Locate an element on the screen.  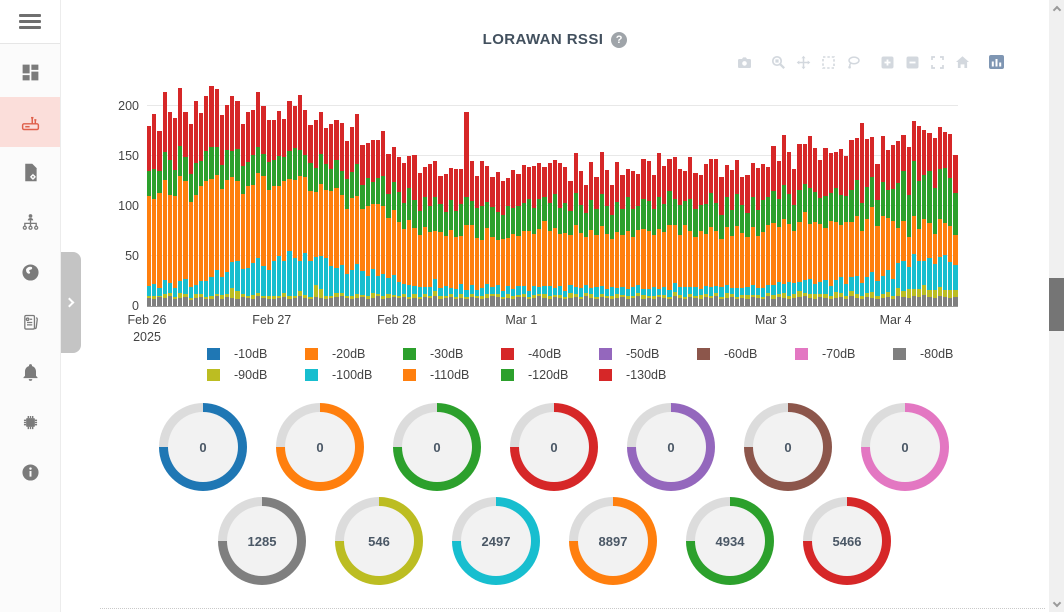
legend-item--10dB: -10dB is located at coordinates (256, 354).